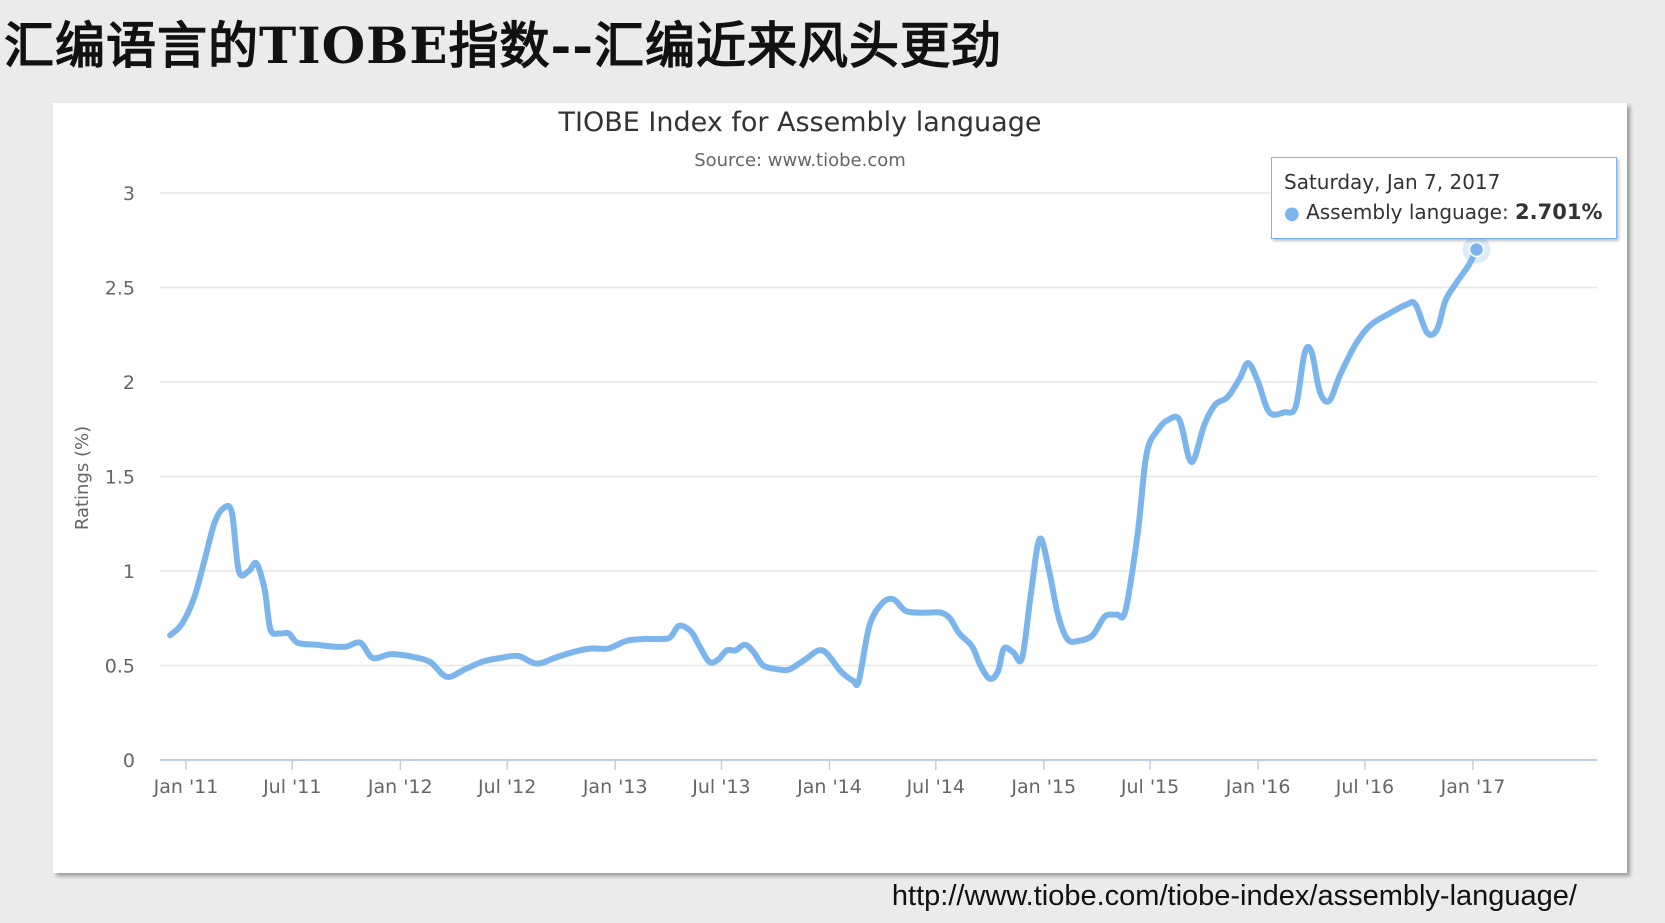 The height and width of the screenshot is (923, 1665). Describe the element at coordinates (120, 667) in the screenshot. I see `y-tick-label: 0.5` at that location.